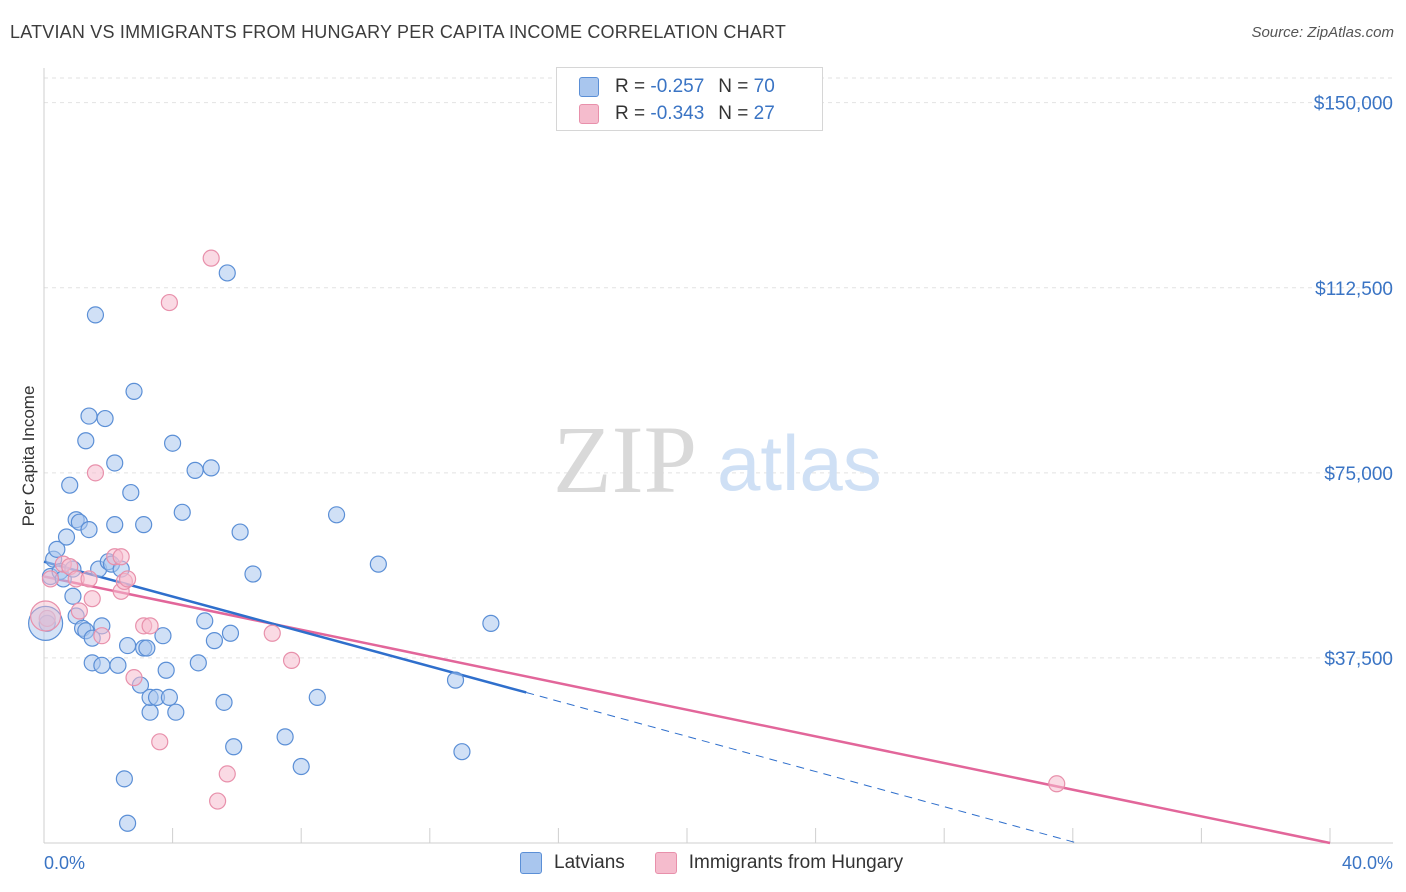  I want to click on point-hungary-cluster, so click(46, 616).